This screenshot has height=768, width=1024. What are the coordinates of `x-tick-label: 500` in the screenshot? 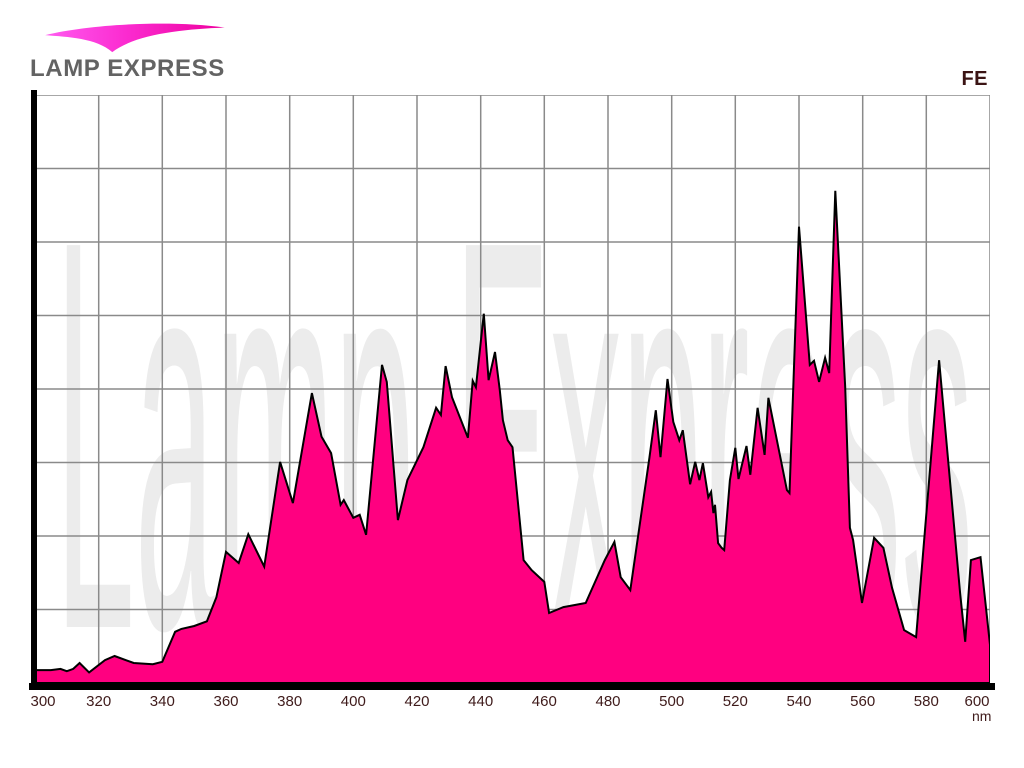 It's located at (672, 701).